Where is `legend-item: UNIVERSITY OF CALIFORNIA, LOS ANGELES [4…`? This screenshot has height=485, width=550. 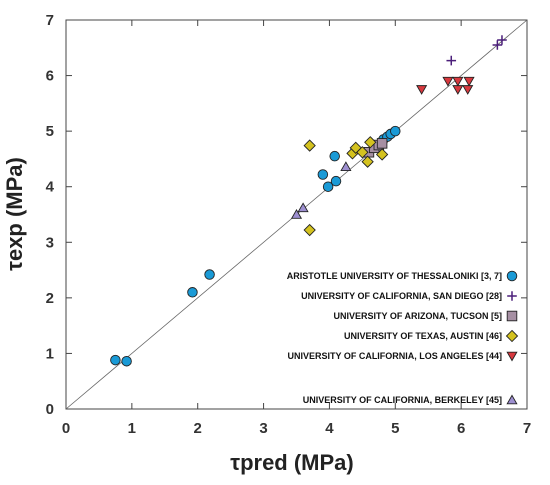 legend-item: UNIVERSITY OF CALIFORNIA, LOS ANGELES [4… is located at coordinates (402, 356).